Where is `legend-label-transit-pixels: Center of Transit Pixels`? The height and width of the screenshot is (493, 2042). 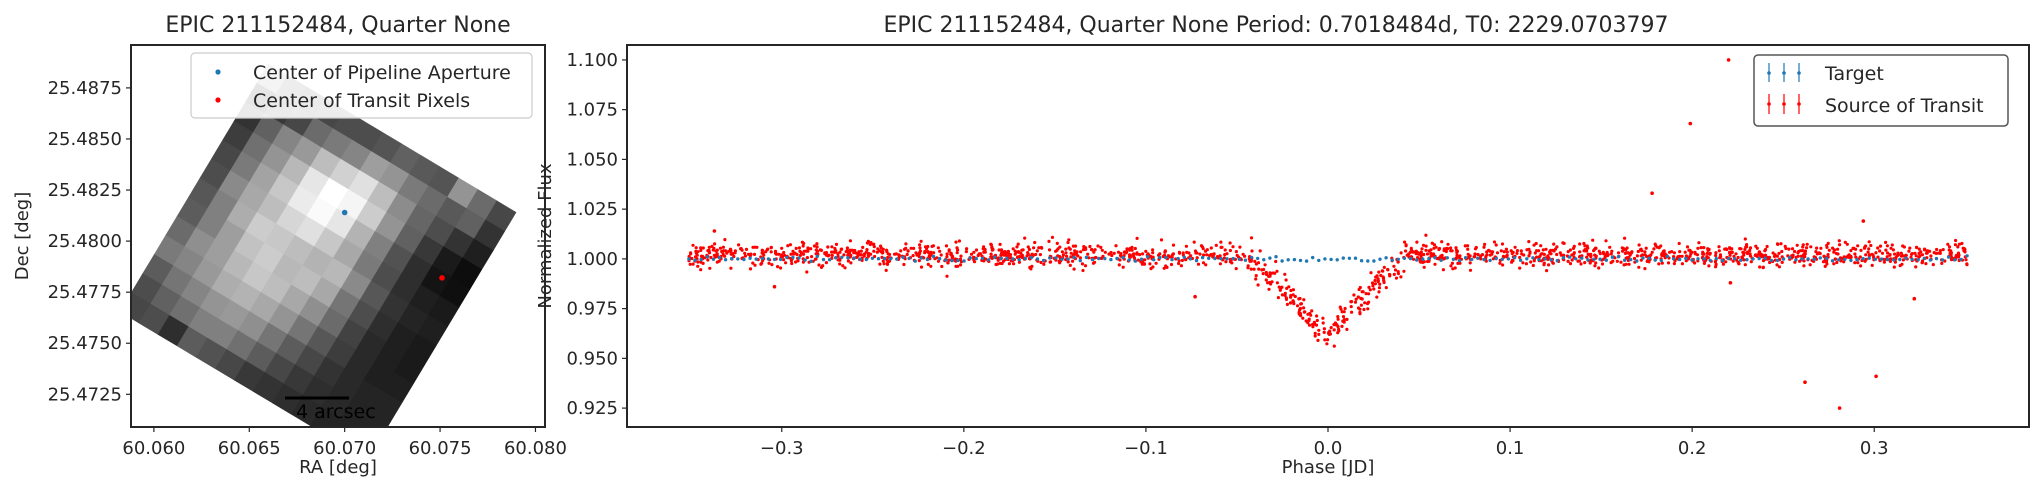
legend-label-transit-pixels: Center of Transit Pixels is located at coordinates (361, 101).